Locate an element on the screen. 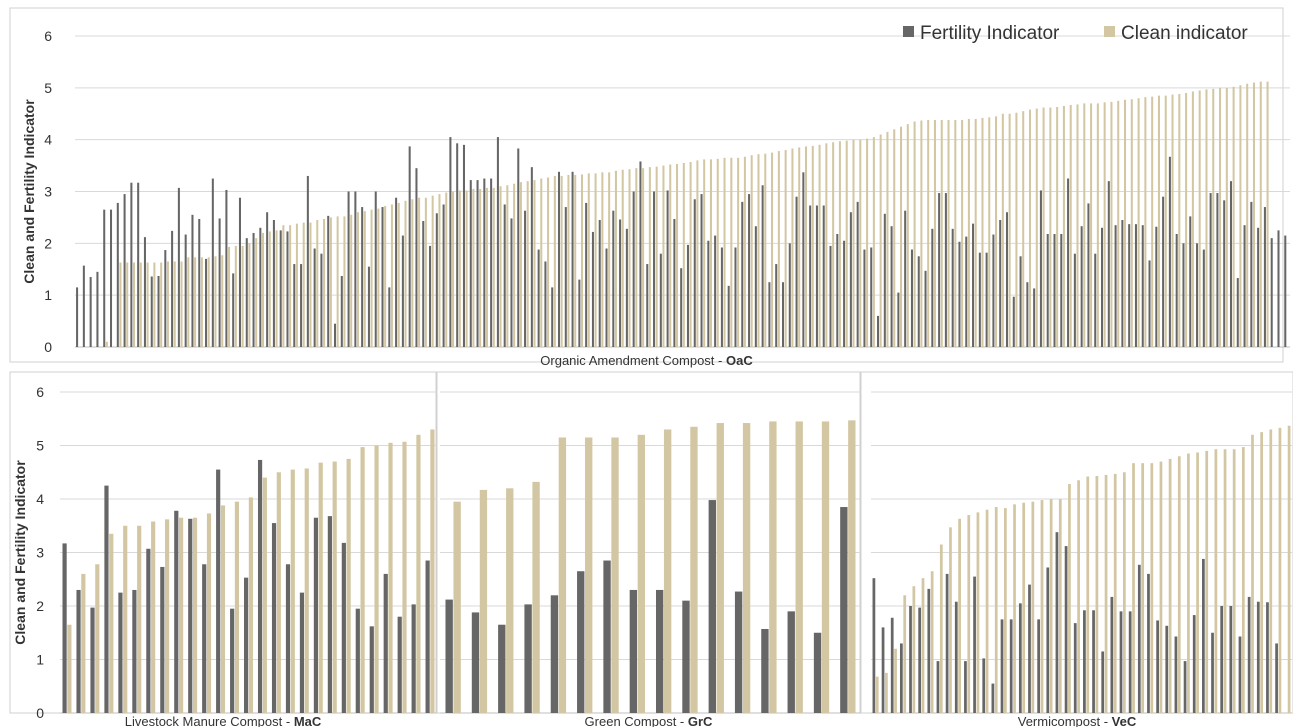  y-tick-label: 4 is located at coordinates (40, 499).